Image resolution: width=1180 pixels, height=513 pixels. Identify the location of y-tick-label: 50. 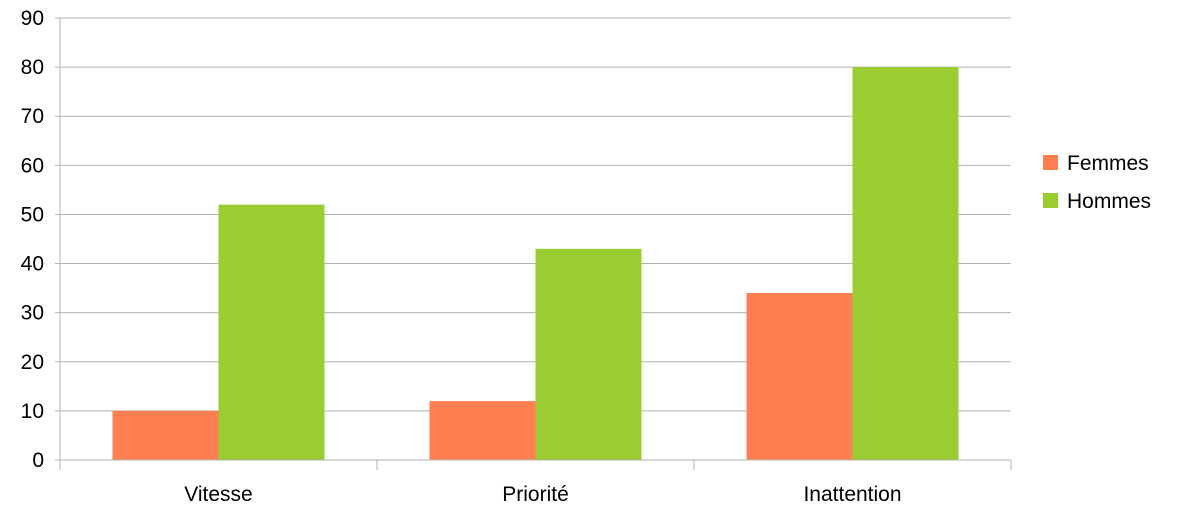
(32, 214).